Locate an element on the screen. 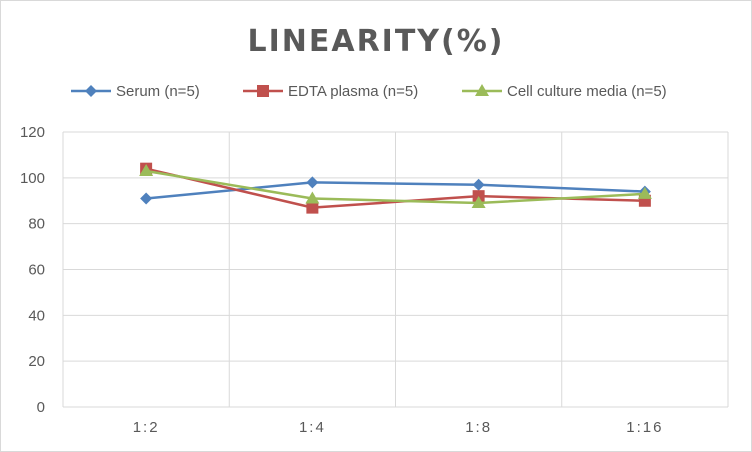  series-layer is located at coordinates (395, 188).